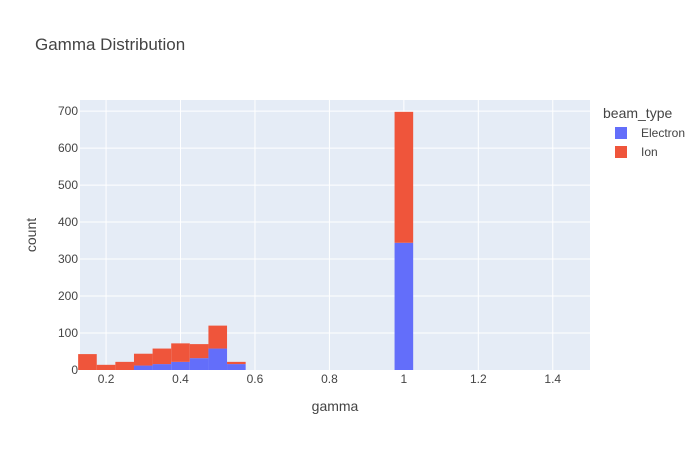 Image resolution: width=700 pixels, height=450 pixels. I want to click on legend: beam_type Electron Ion, so click(644, 132).